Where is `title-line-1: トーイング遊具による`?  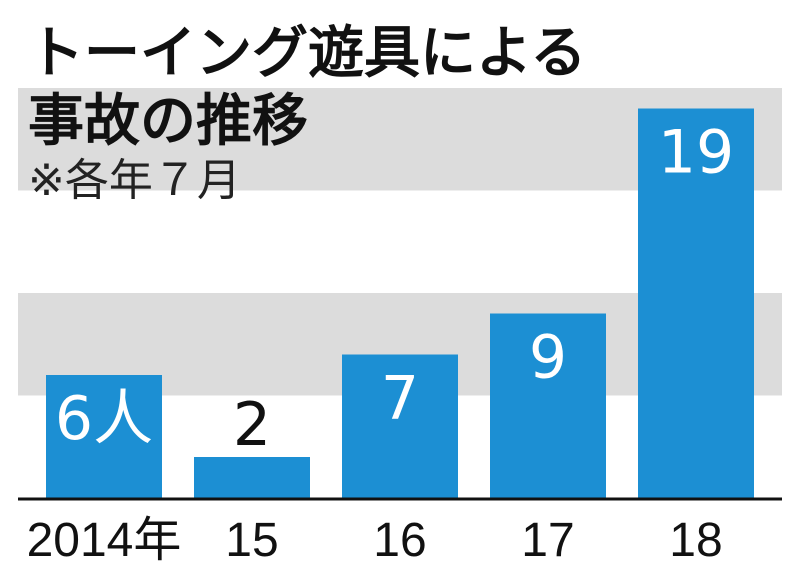
title-line-1: トーイング遊具による is located at coordinates (307, 53).